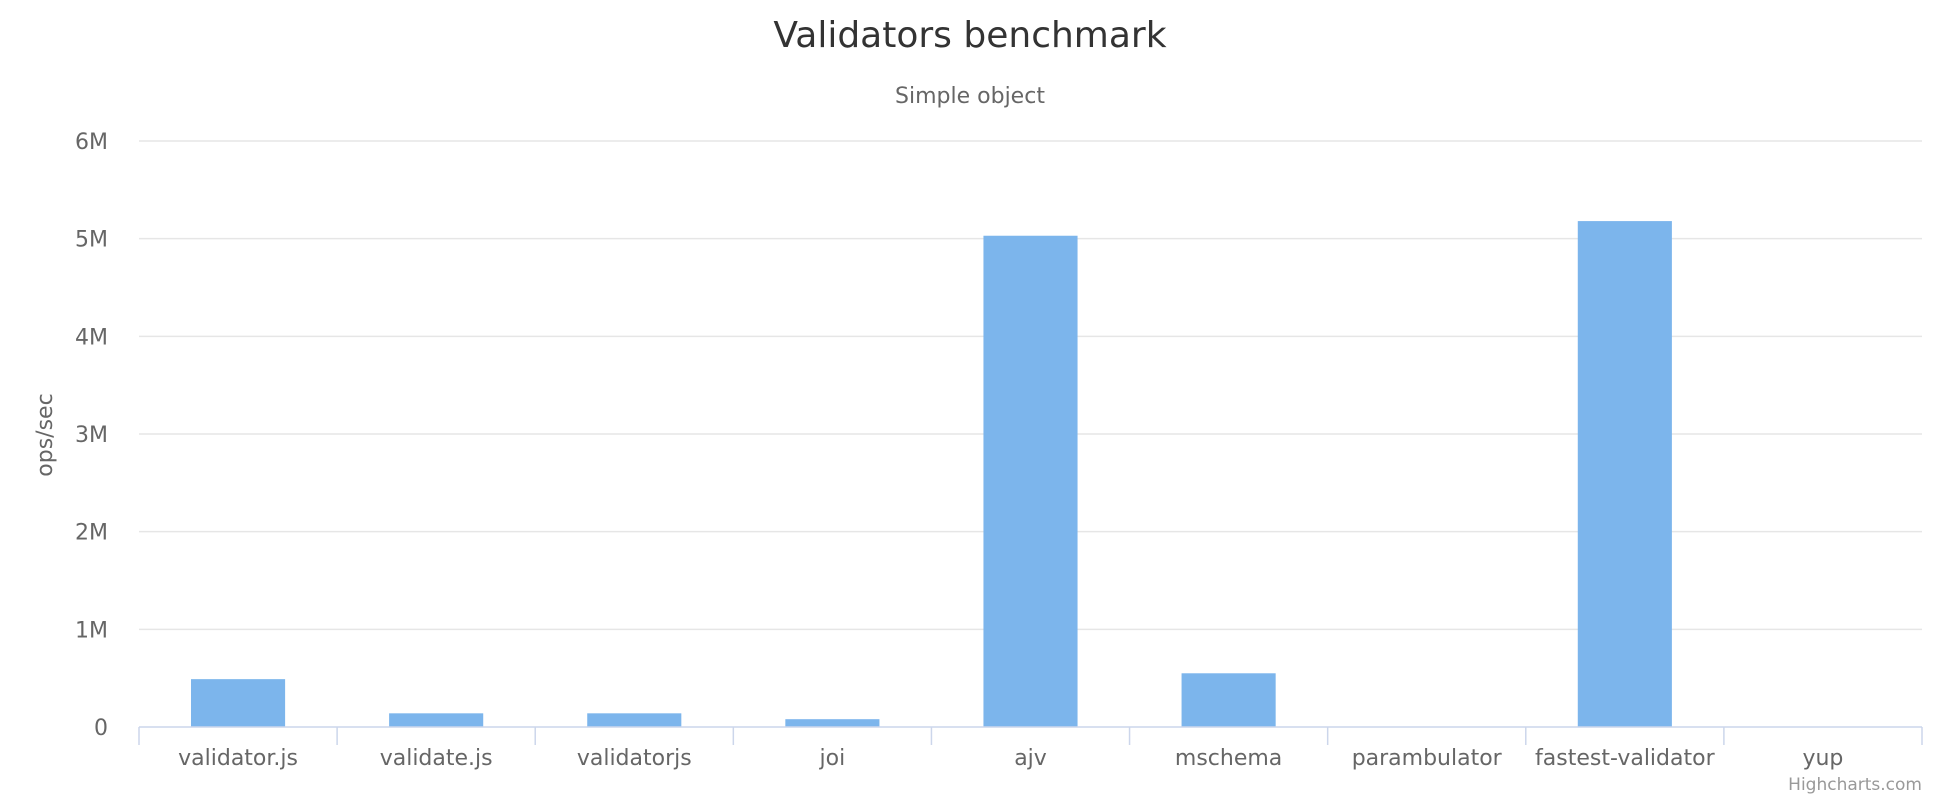 The height and width of the screenshot is (800, 1940). What do you see at coordinates (1030, 758) in the screenshot?
I see `x-tick-label: ajv` at bounding box center [1030, 758].